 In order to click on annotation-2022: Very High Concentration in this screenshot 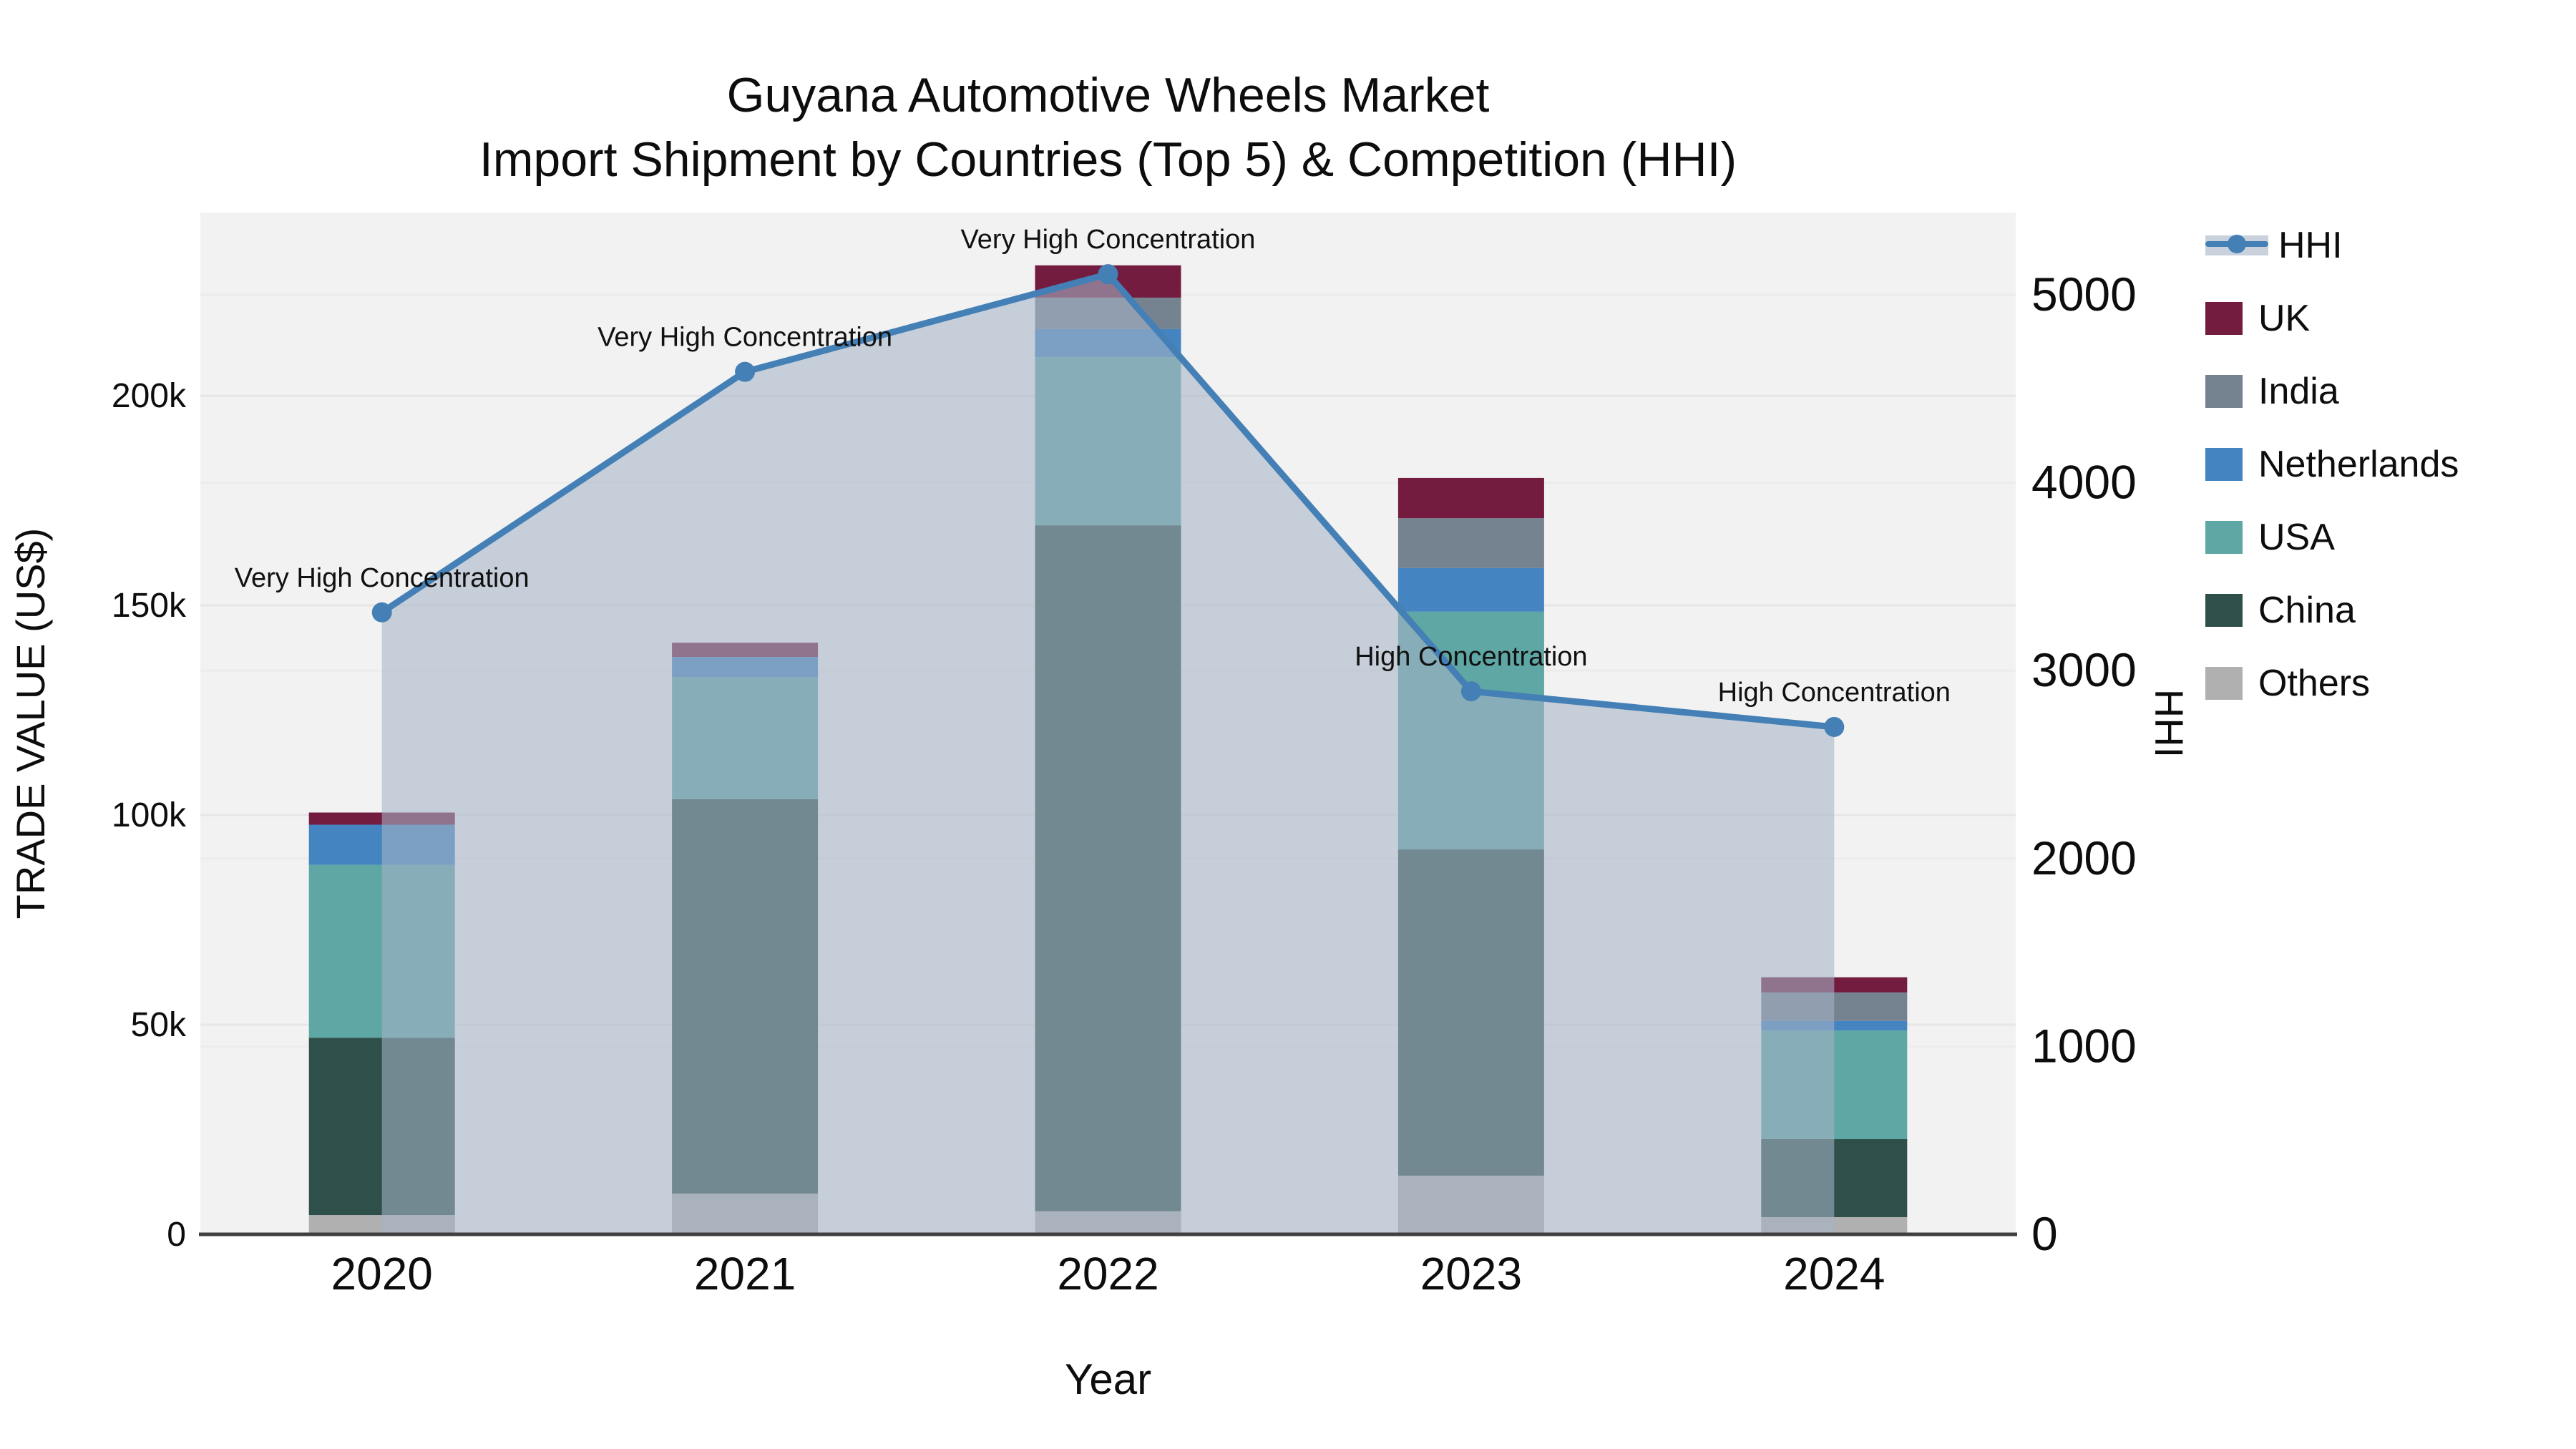, I will do `click(1108, 240)`.